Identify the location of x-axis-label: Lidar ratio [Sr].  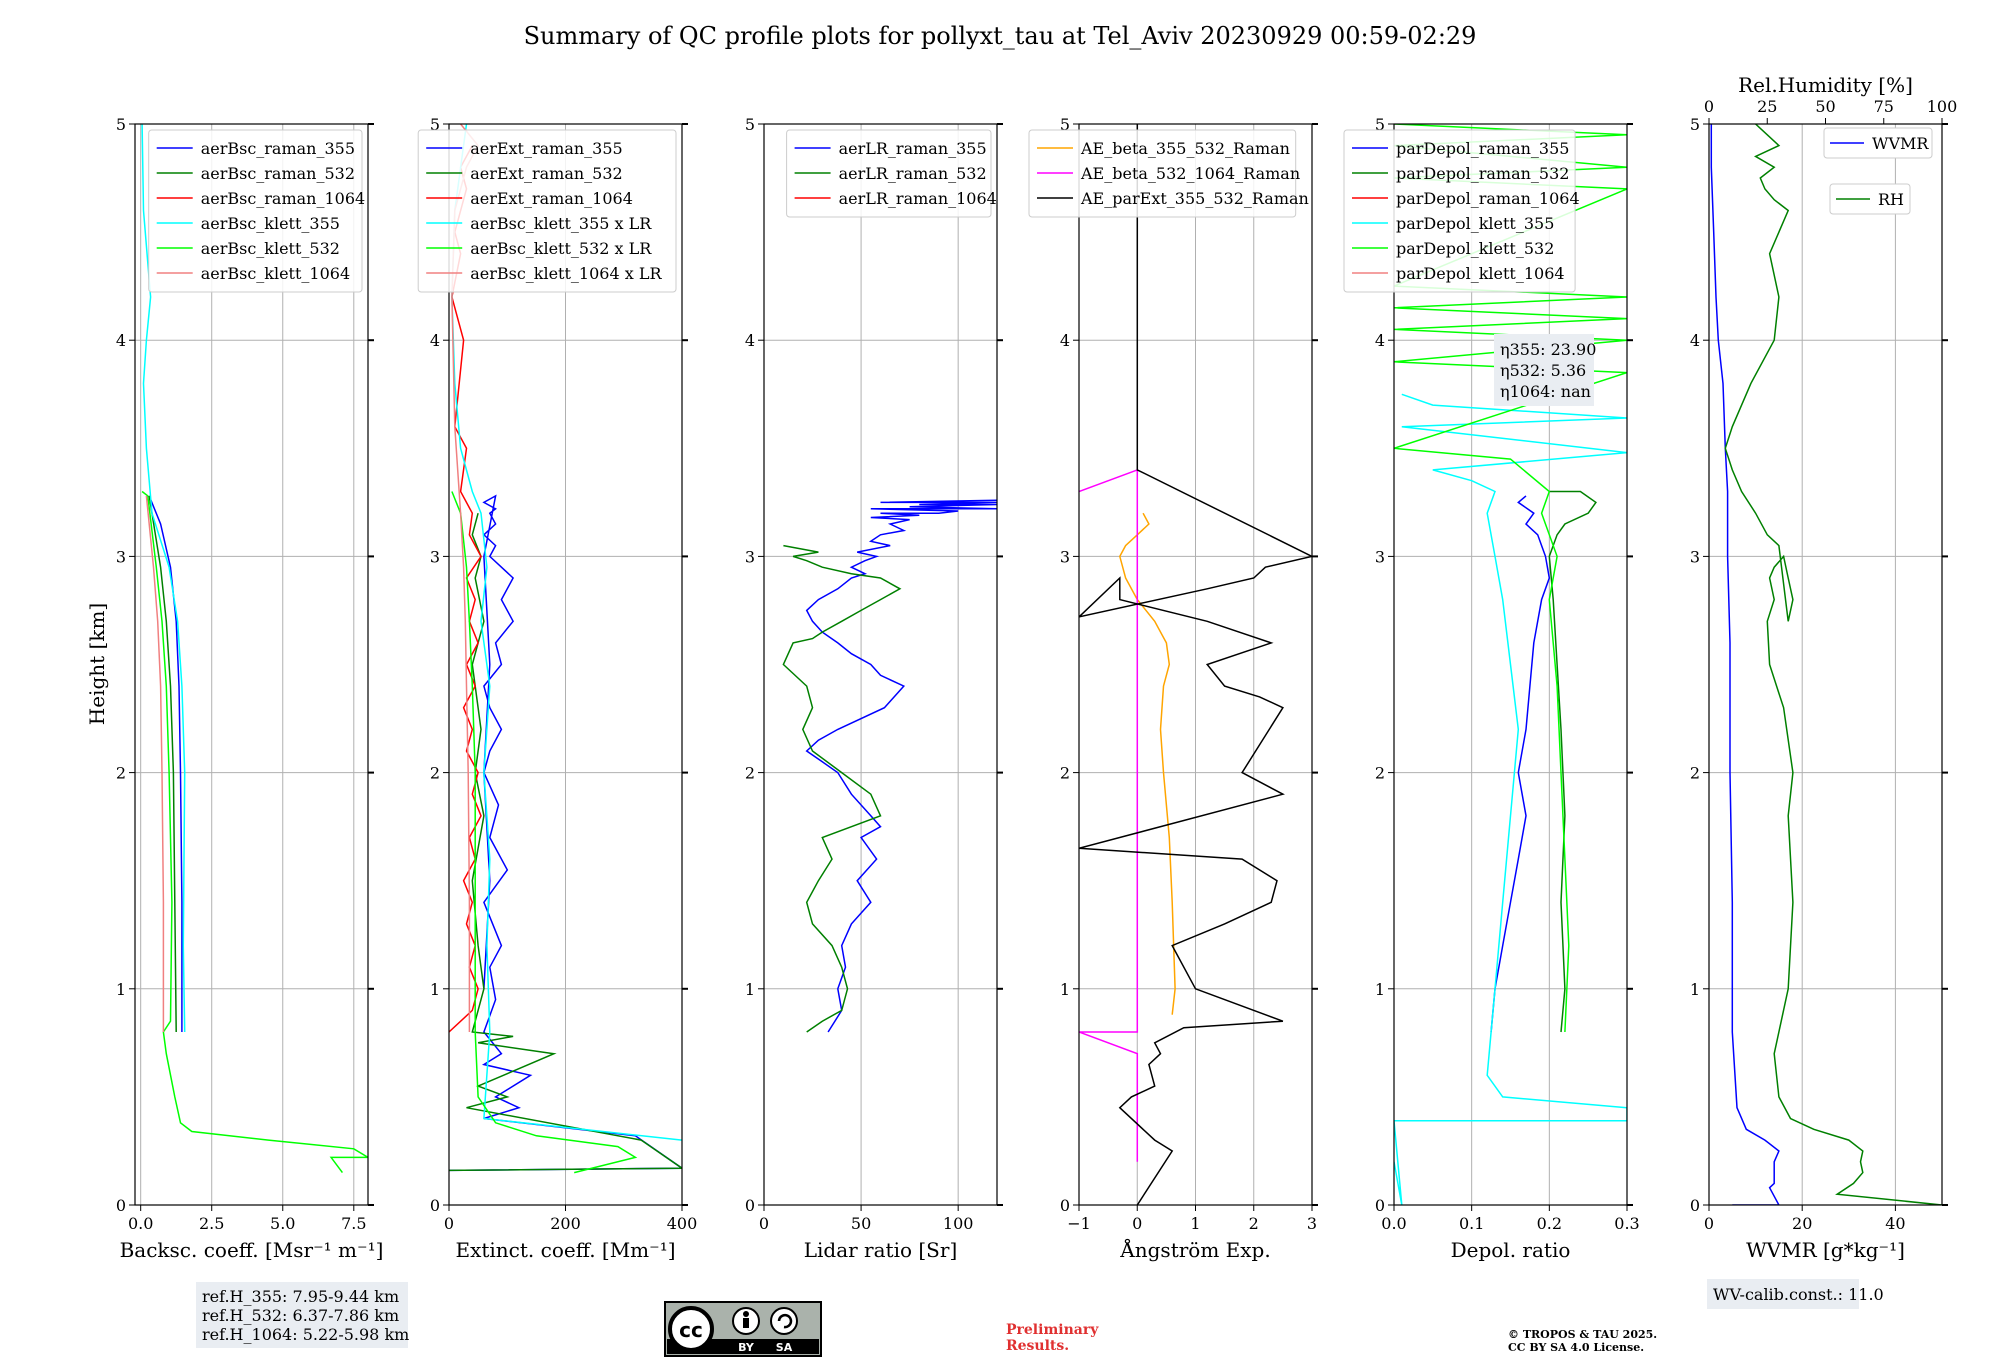
(881, 1250).